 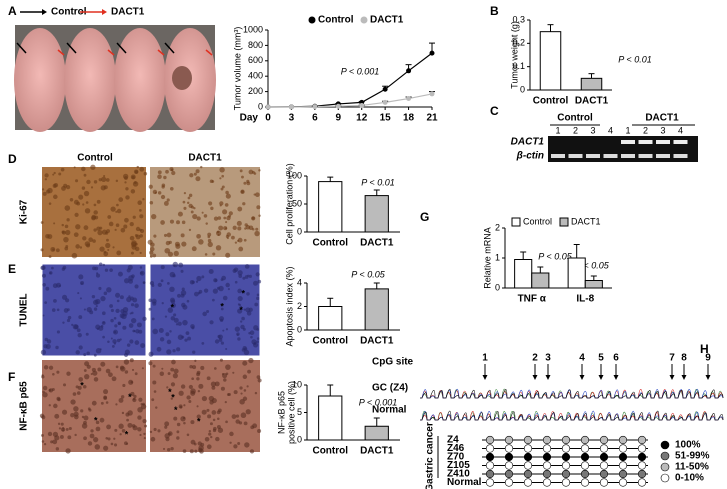 What do you see at coordinates (253, 29) in the screenshot?
I see `y-tick-label: 1000` at bounding box center [253, 29].